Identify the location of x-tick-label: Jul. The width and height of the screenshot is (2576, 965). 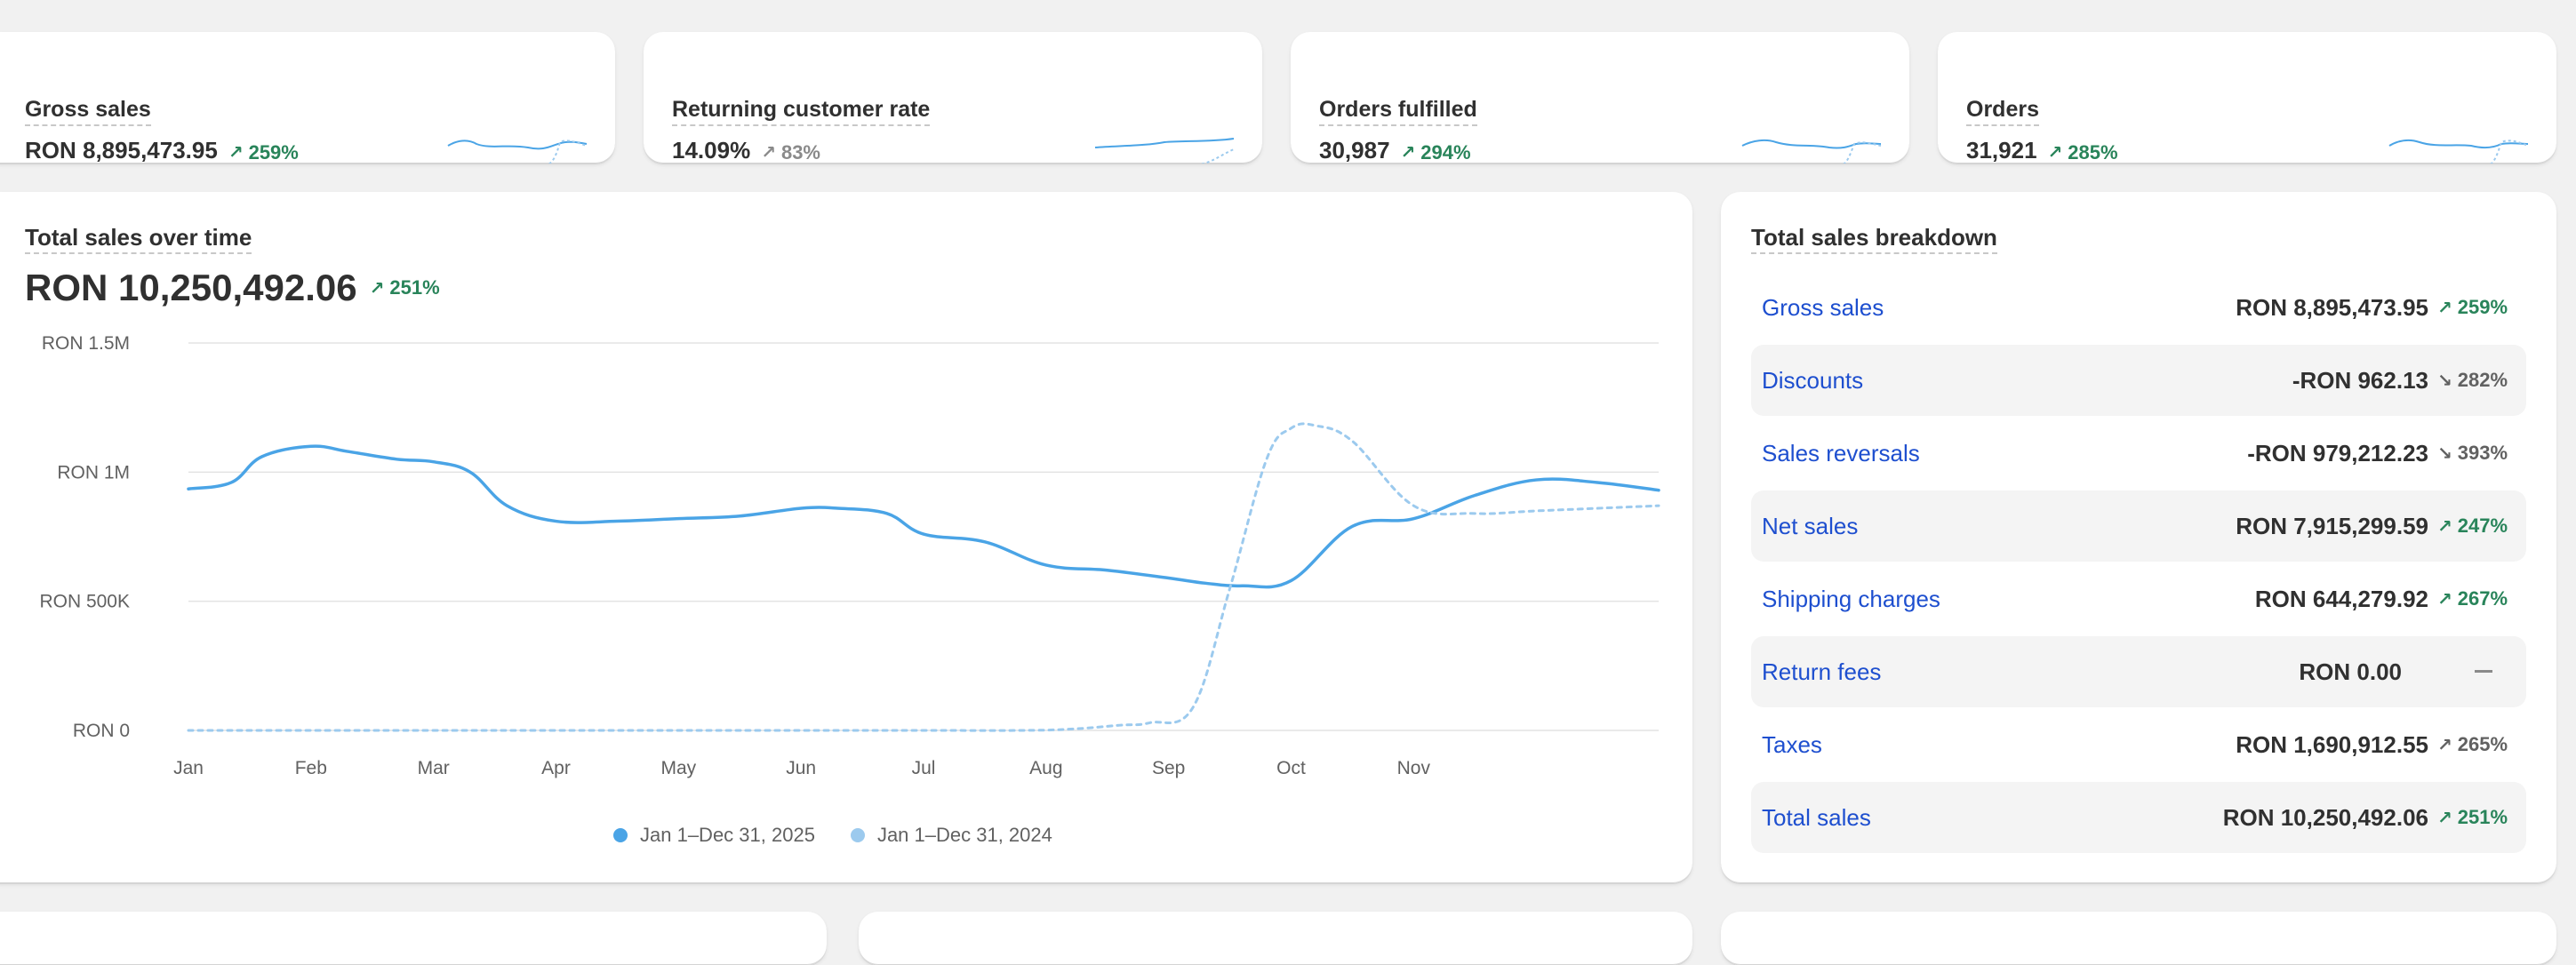
(924, 768).